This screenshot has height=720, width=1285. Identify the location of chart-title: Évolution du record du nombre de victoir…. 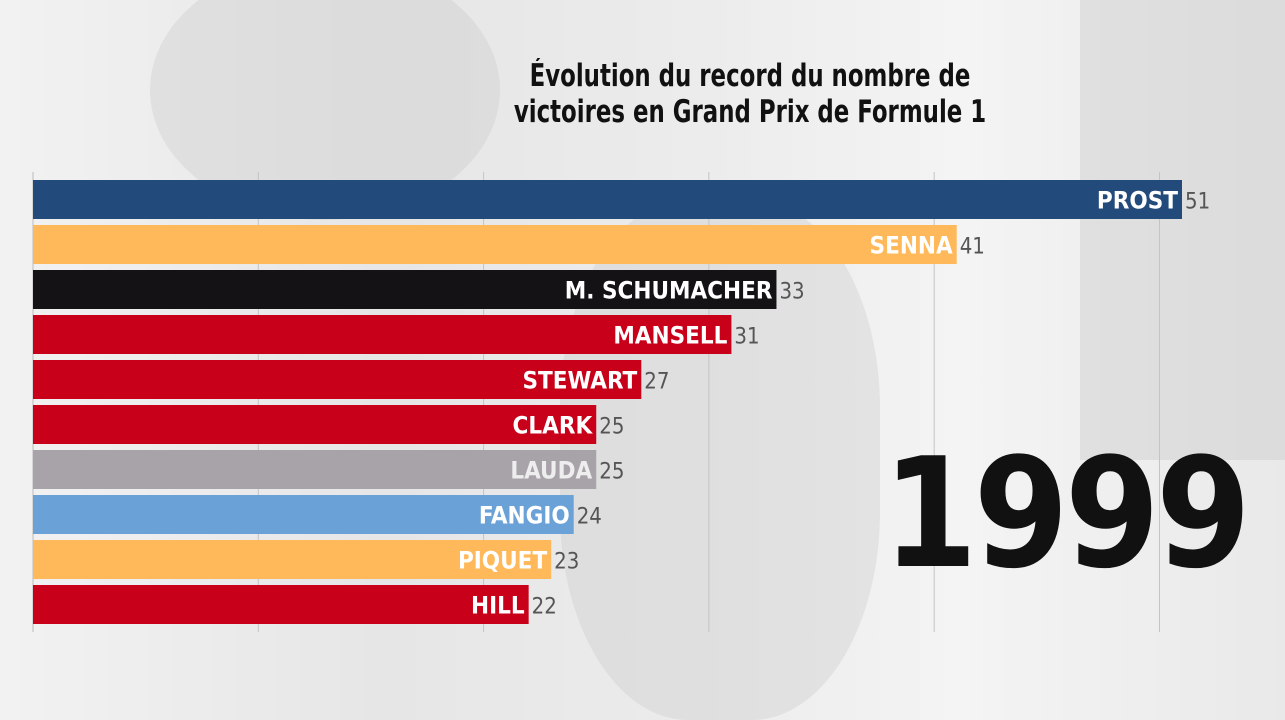
(750, 94).